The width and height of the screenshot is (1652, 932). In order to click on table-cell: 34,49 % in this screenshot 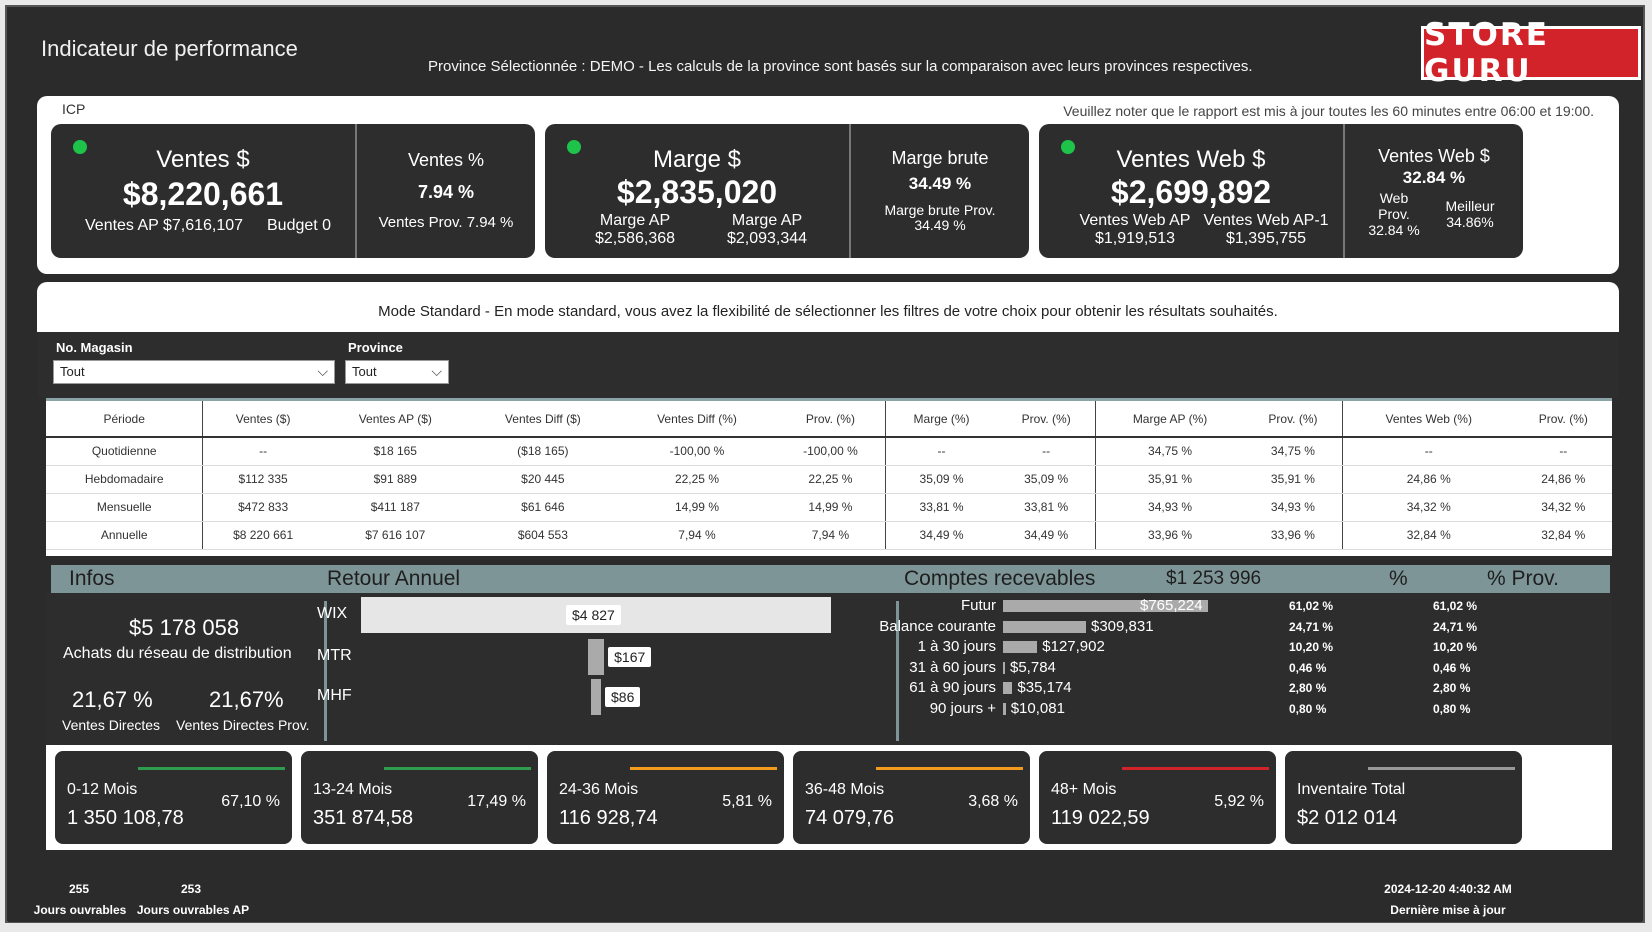, I will do `click(941, 535)`.